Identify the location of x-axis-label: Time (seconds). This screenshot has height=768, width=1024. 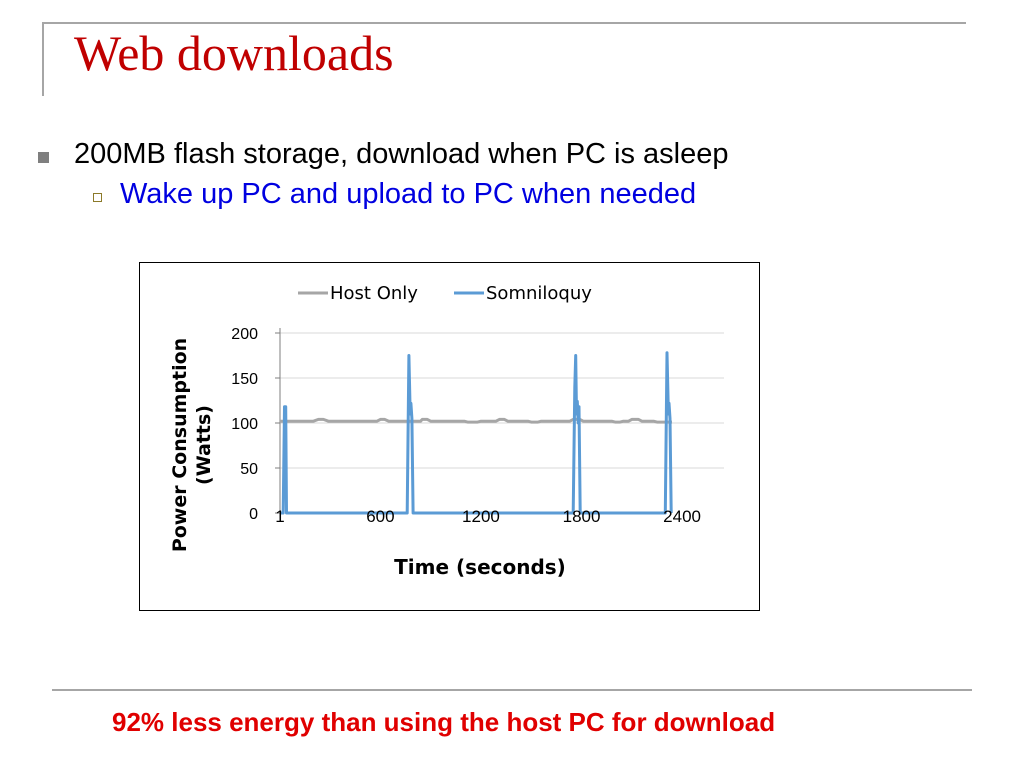
(480, 567).